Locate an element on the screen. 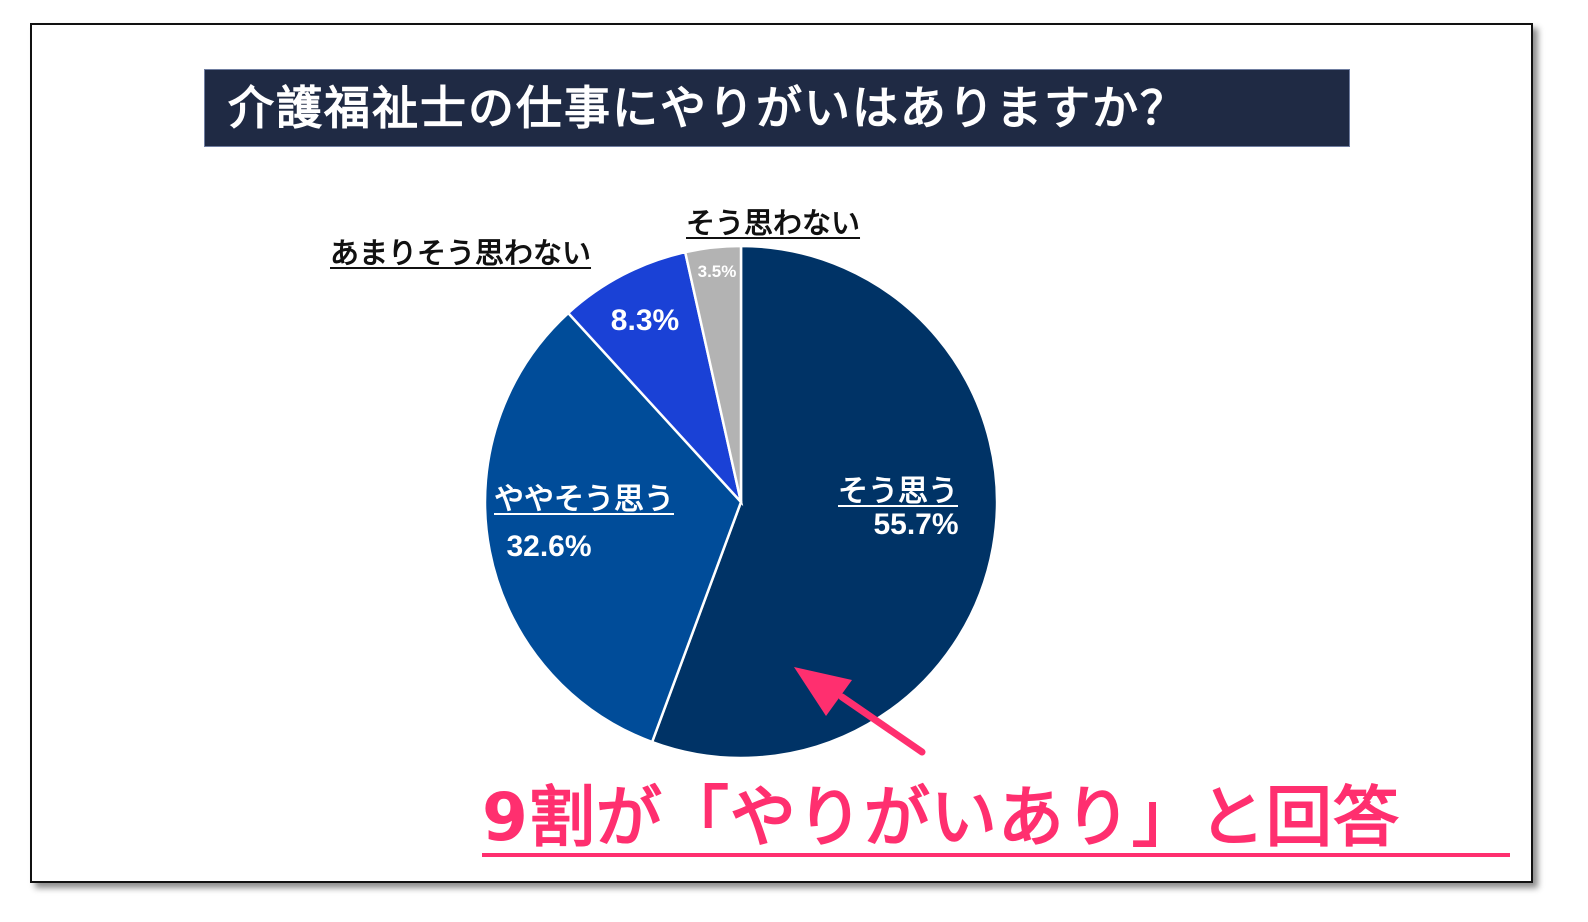  slice-category-label-soomou: そう思う is located at coordinates (898, 491).